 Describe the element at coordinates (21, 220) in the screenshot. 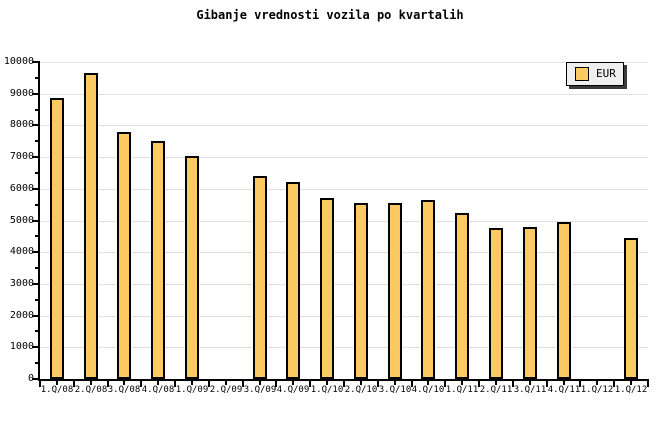

I see `y-tick-label: 5000` at that location.